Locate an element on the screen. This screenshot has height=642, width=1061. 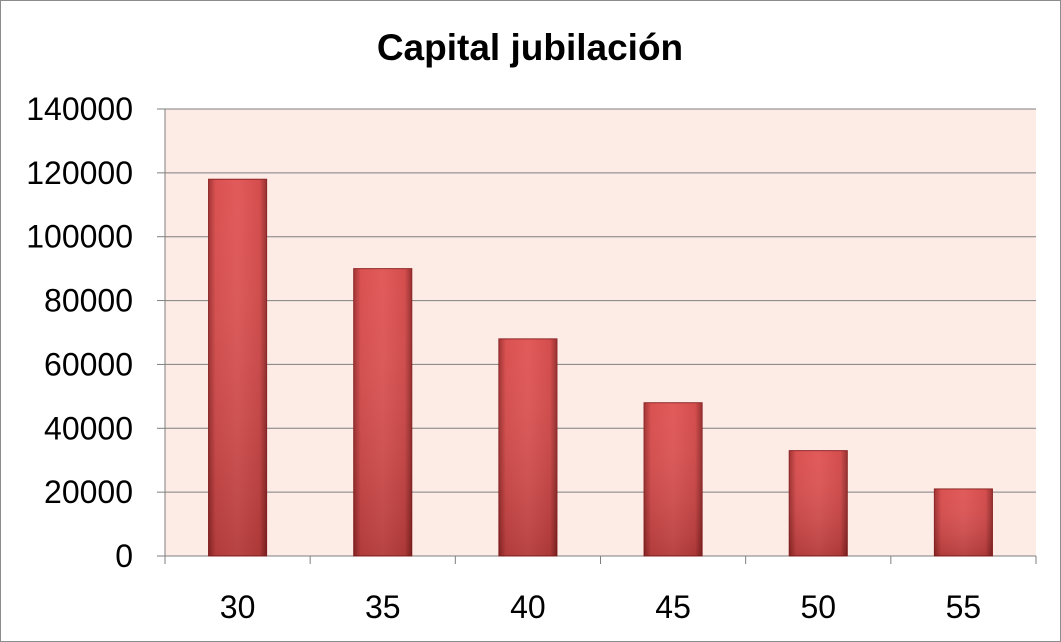
y-tick-label: 100000 is located at coordinates (79, 237).